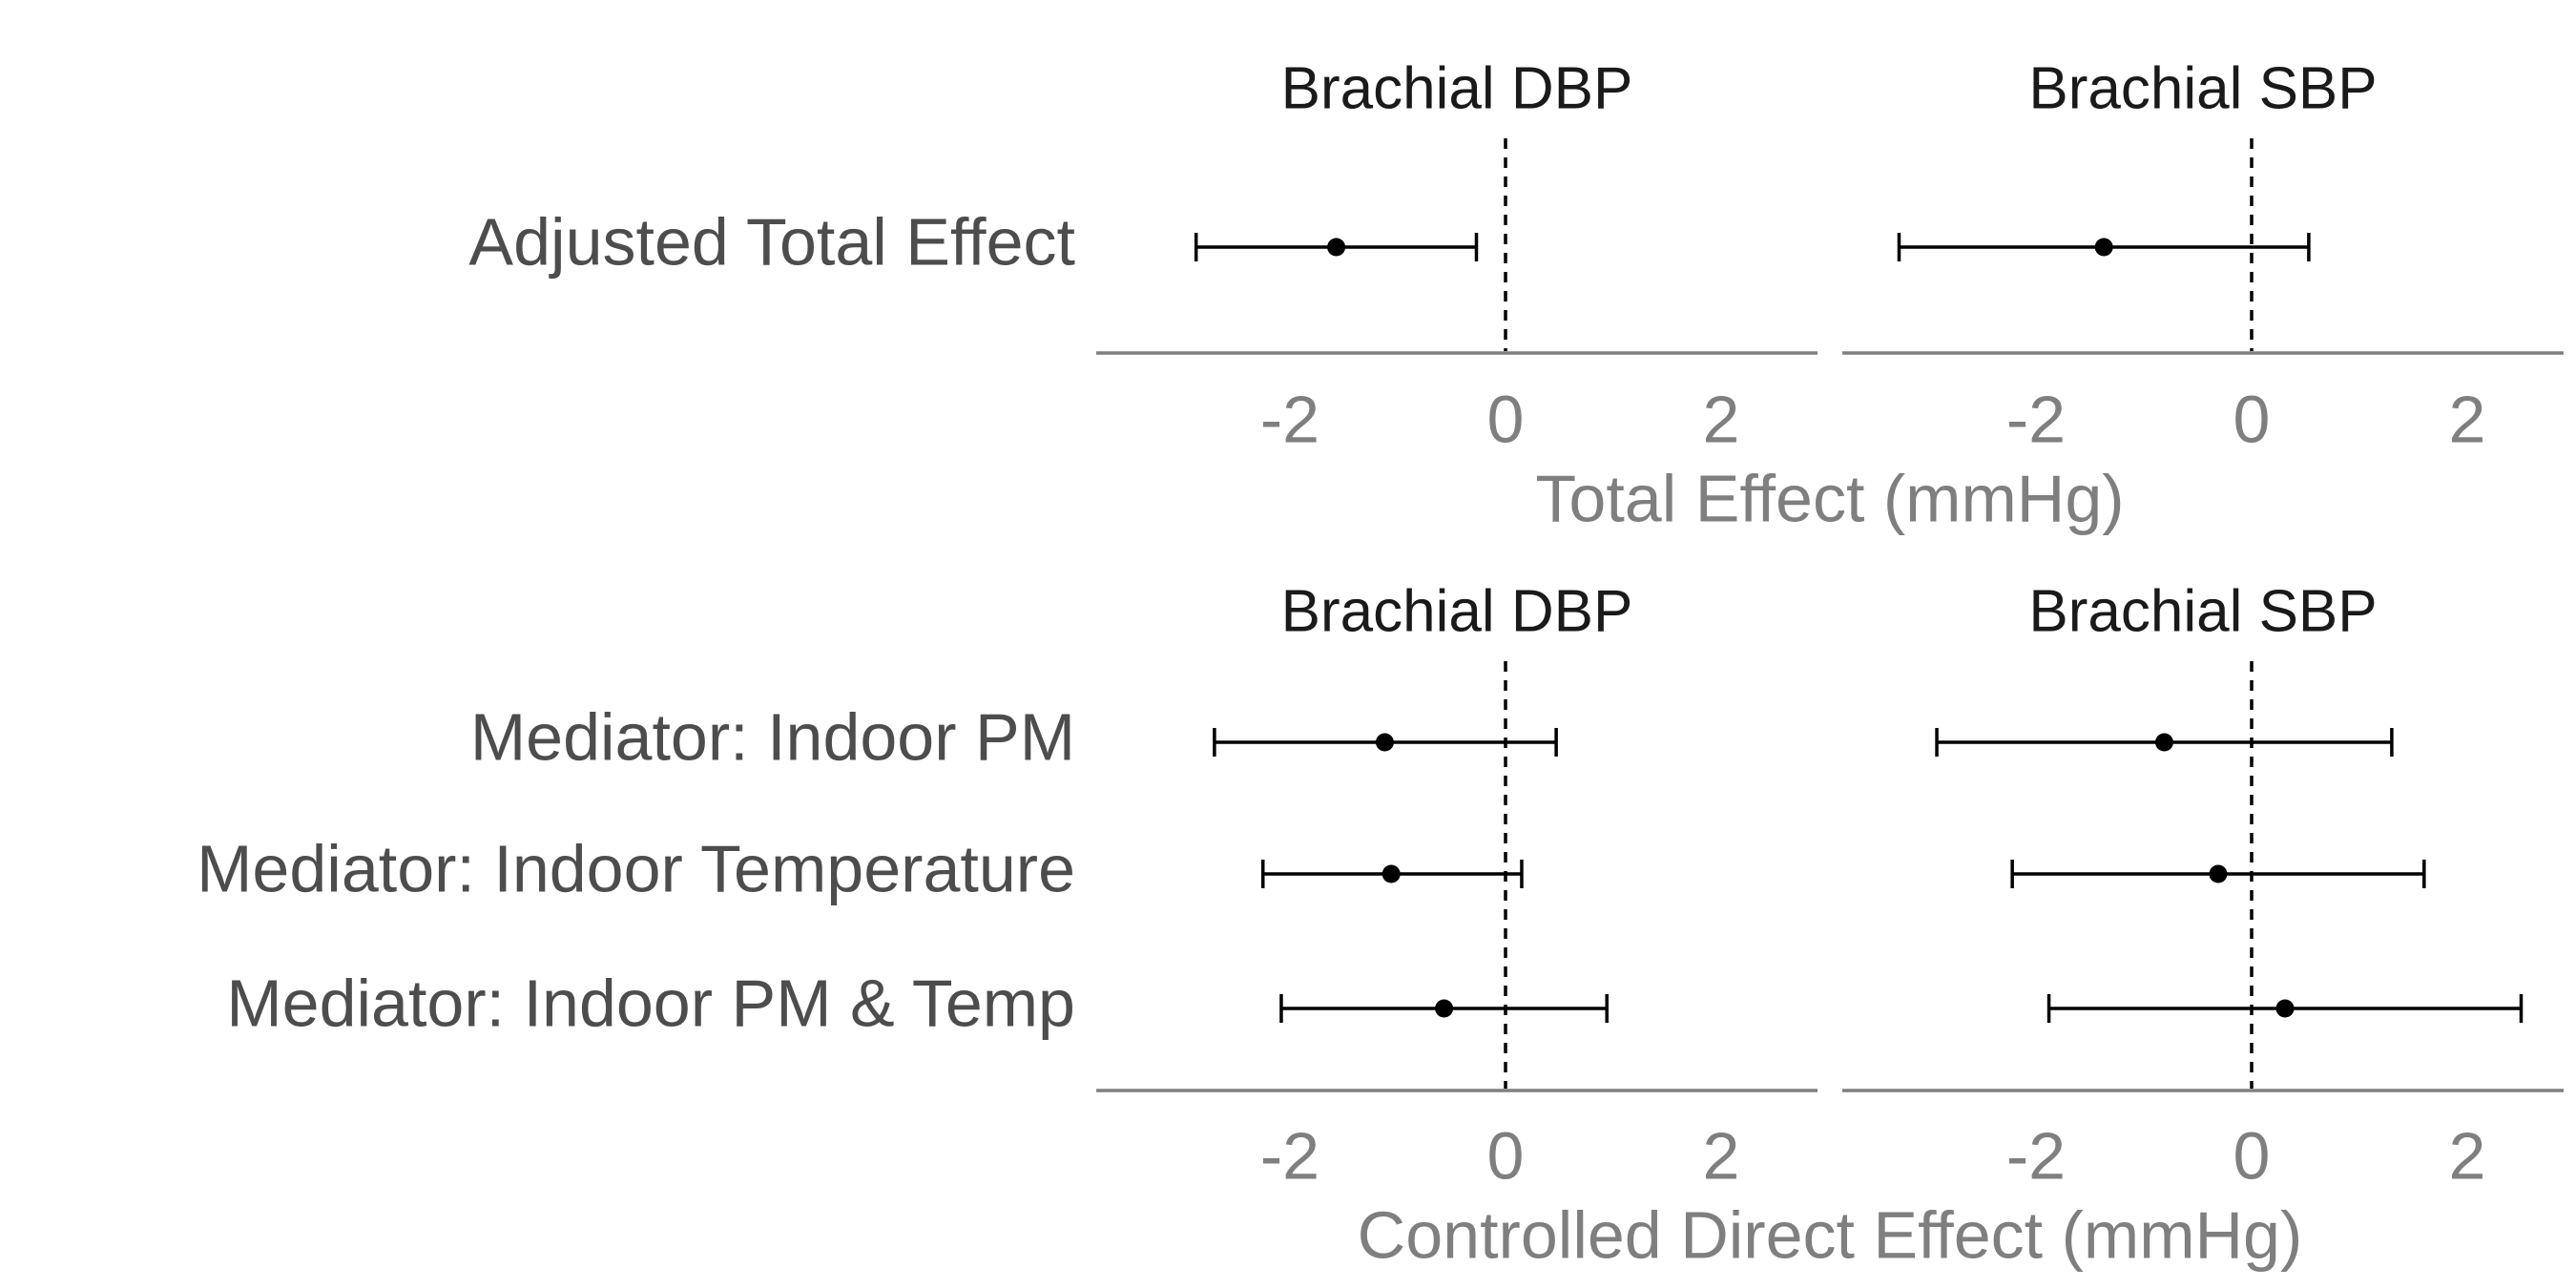 This screenshot has width=2576, height=1288. Describe the element at coordinates (1506, 419) in the screenshot. I see `total-effect-dbp-tick-label: 0` at that location.